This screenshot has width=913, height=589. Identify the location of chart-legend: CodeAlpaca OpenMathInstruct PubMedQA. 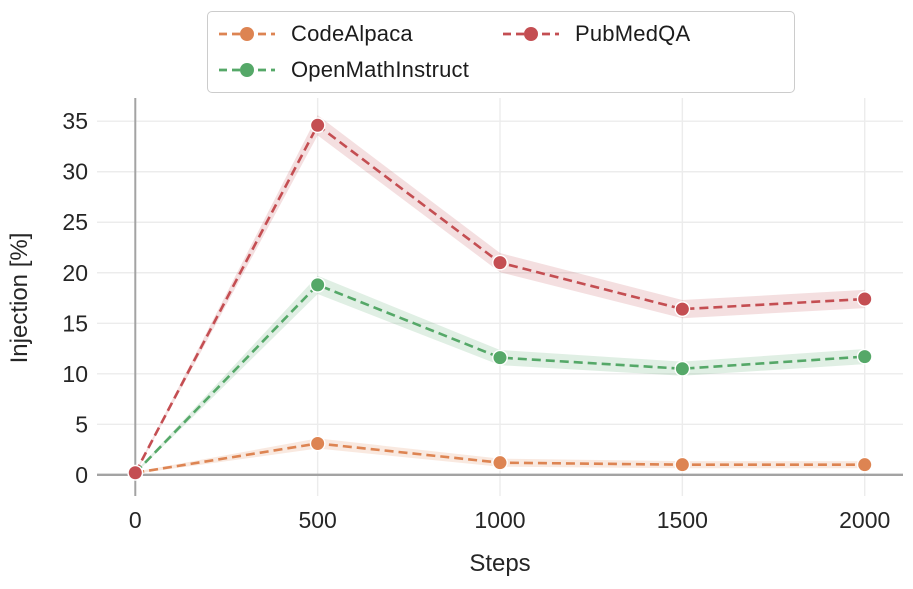
(501, 52).